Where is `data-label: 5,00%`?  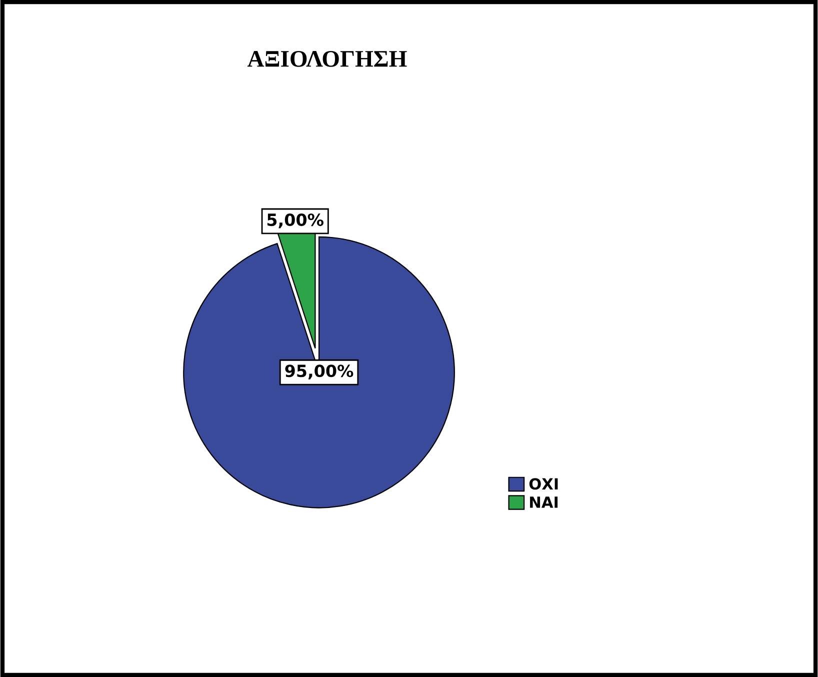
data-label: 5,00% is located at coordinates (295, 220).